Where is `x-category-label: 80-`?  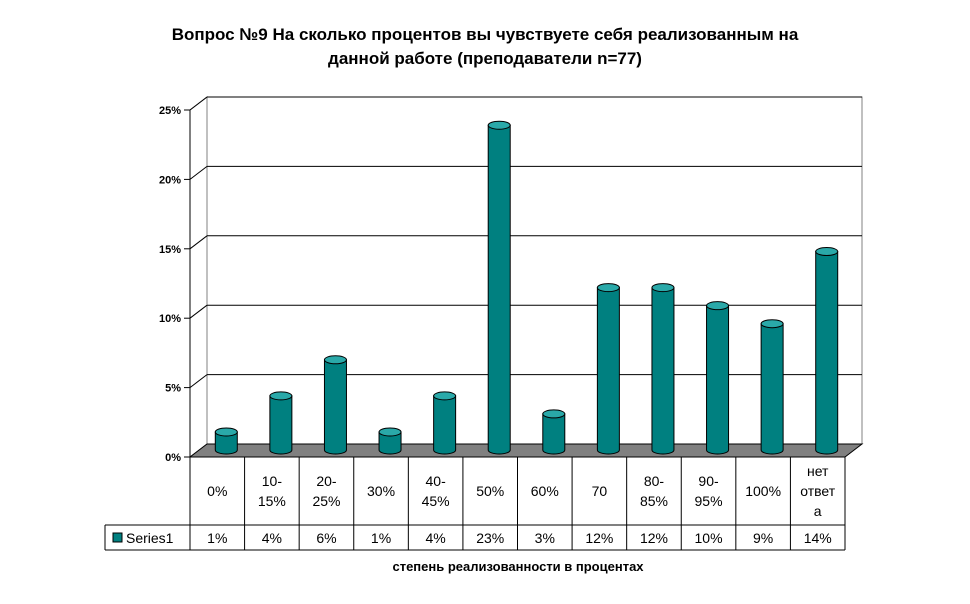 x-category-label: 80- is located at coordinates (654, 481).